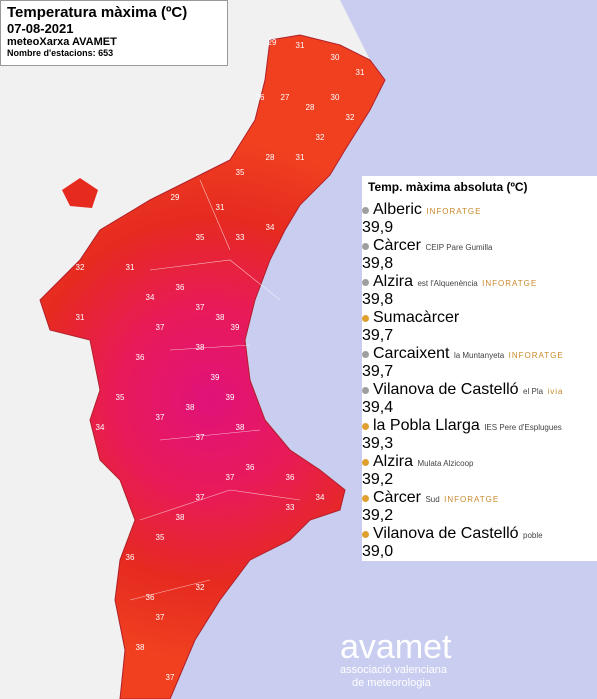 This screenshot has width=597, height=699. Describe the element at coordinates (40, 28) in the screenshot. I see `date: 07-08-2021` at that location.